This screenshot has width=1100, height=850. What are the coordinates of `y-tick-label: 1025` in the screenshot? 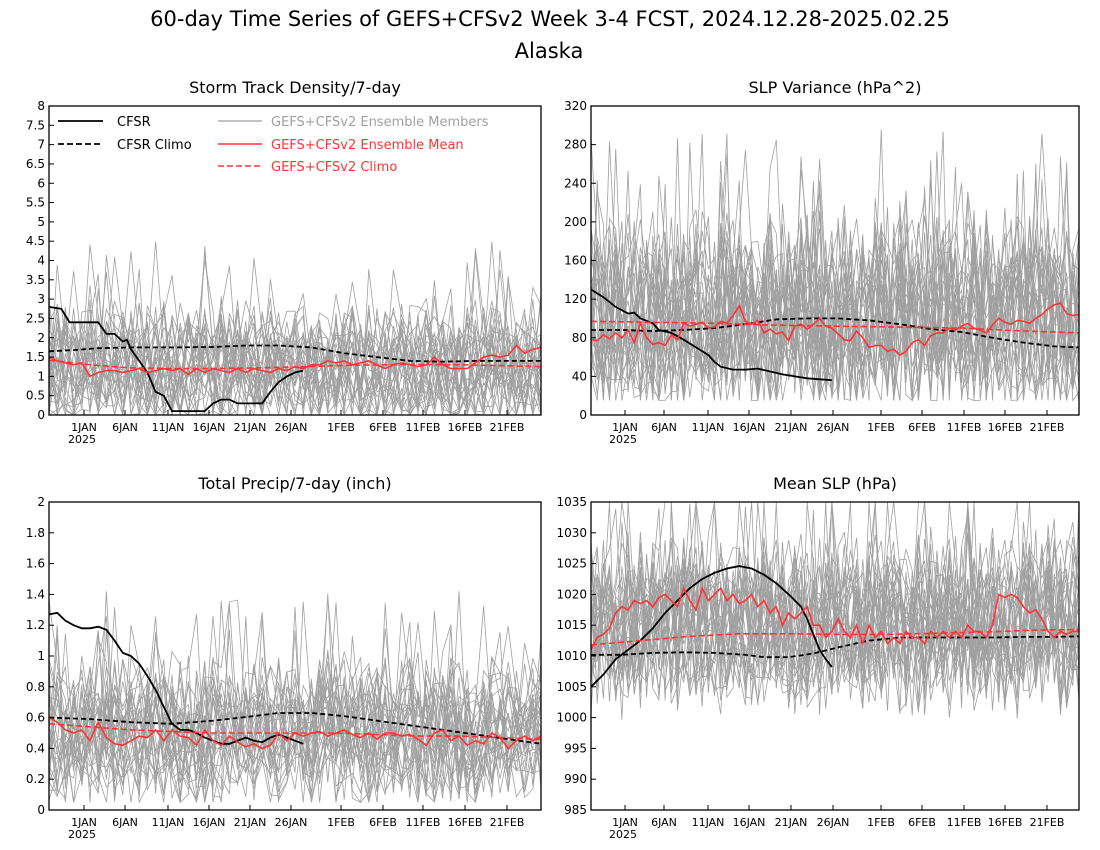 It's located at (571, 564).